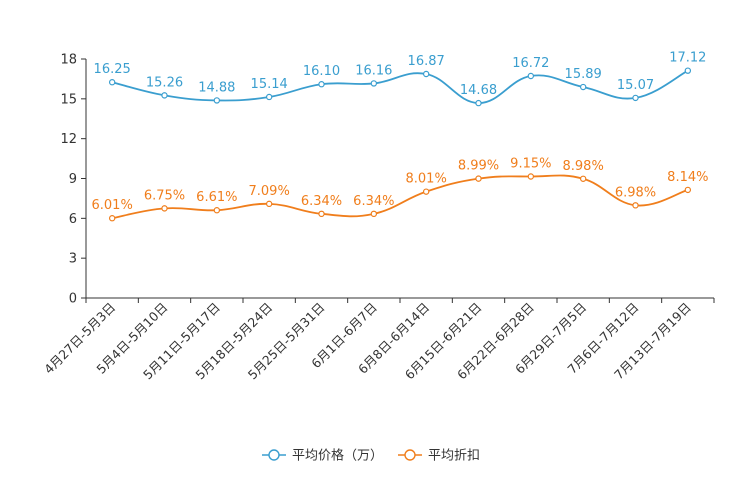  What do you see at coordinates (112, 69) in the screenshot?
I see `series-0-data-label: 16.25` at bounding box center [112, 69].